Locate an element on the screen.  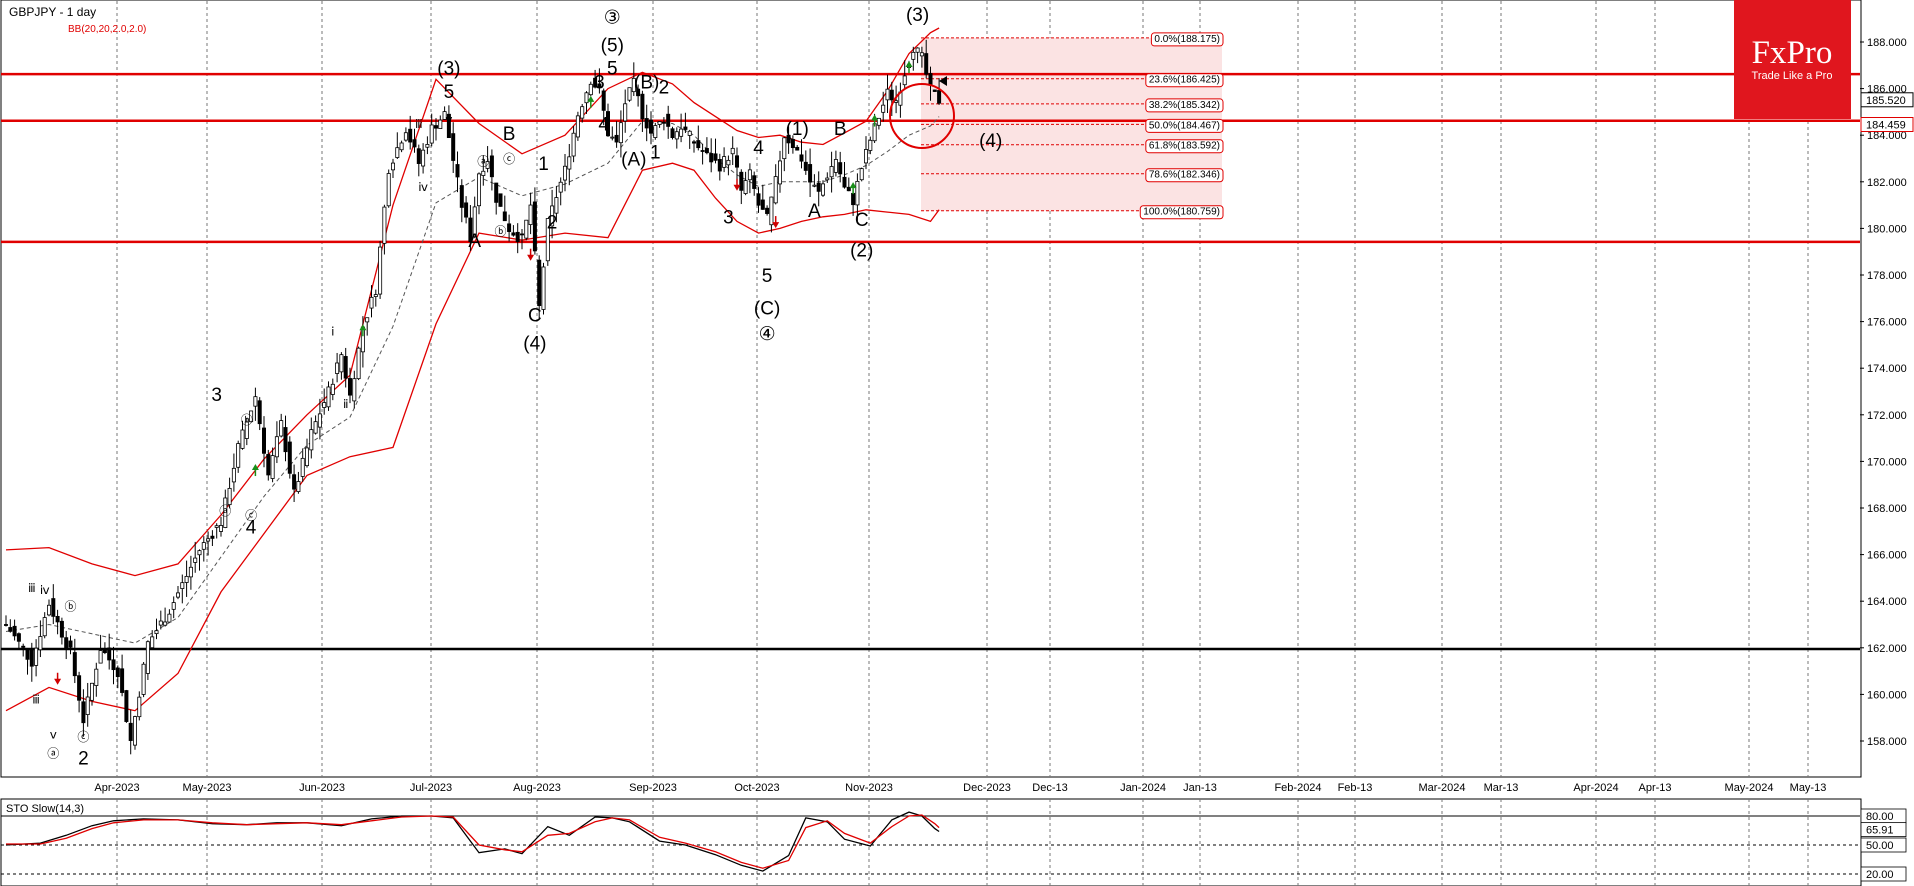
wave-label: 1 is located at coordinates (655, 153).